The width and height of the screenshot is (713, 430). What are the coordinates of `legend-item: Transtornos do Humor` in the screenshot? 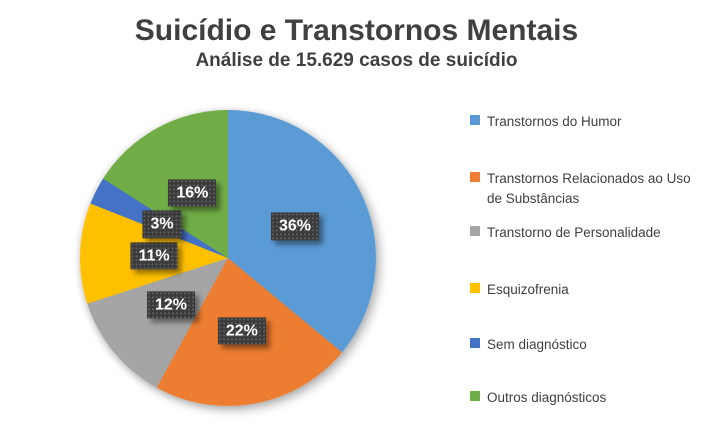 It's located at (546, 122).